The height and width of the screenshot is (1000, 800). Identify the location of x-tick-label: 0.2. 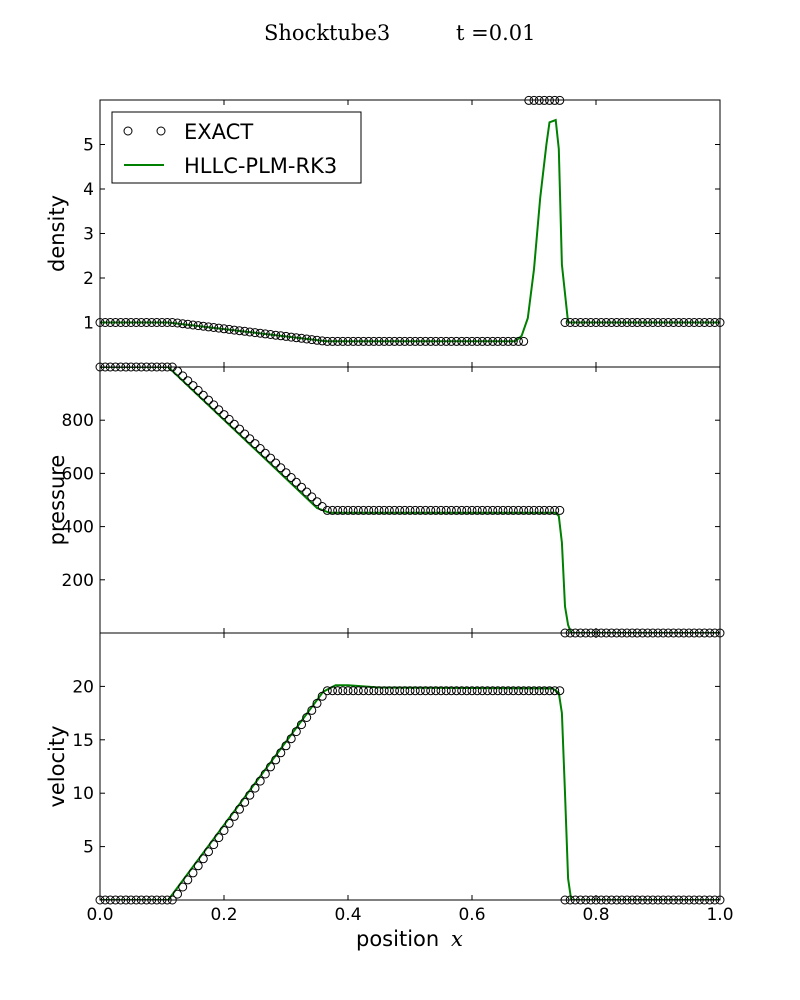
(223, 915).